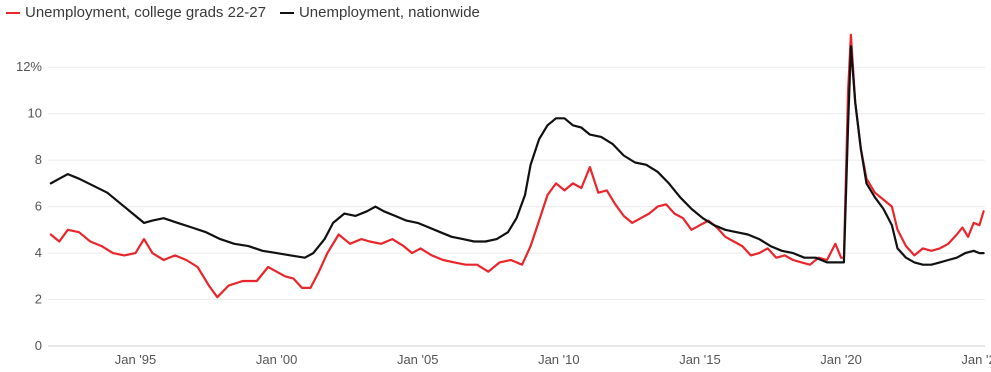 The image size is (991, 372). What do you see at coordinates (700, 359) in the screenshot?
I see `x-tick-label: Jan '15` at bounding box center [700, 359].